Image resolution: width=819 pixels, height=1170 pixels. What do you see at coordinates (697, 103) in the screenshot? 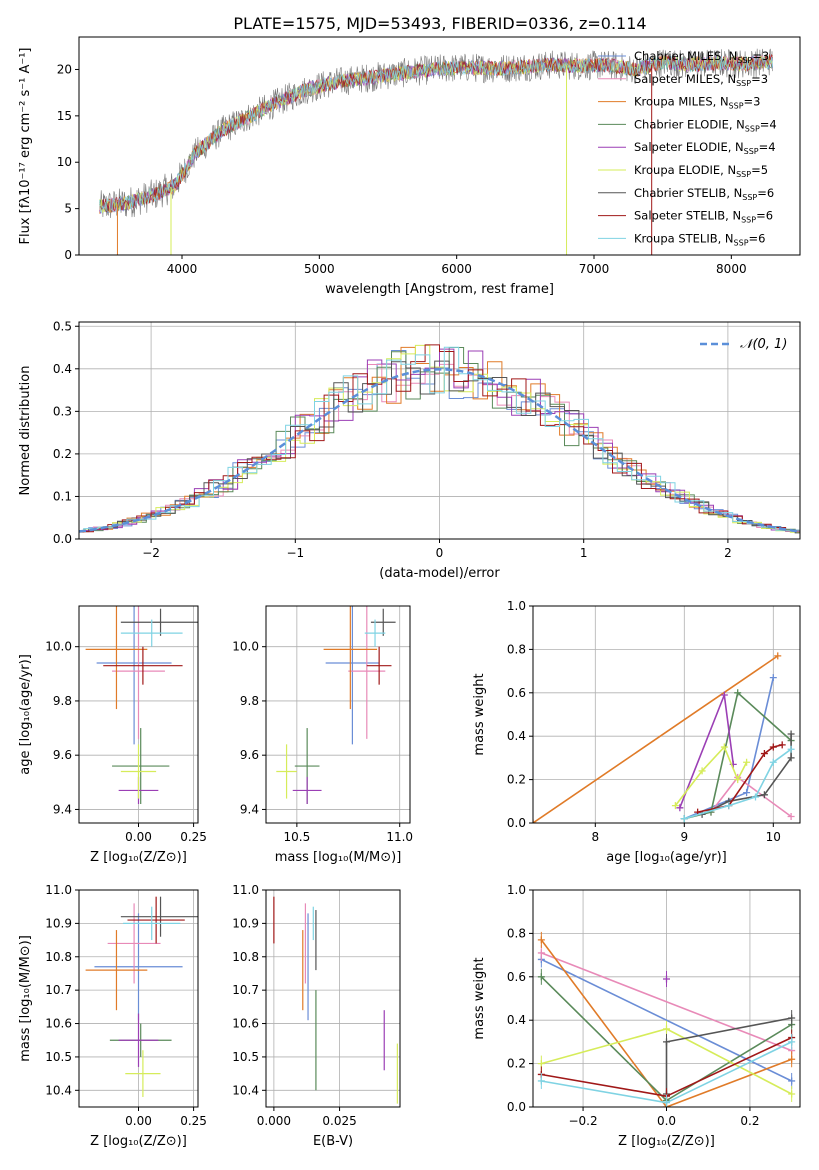
I see `legend-entry-label: Kroupa MILES, NSSP=3` at bounding box center [697, 103].